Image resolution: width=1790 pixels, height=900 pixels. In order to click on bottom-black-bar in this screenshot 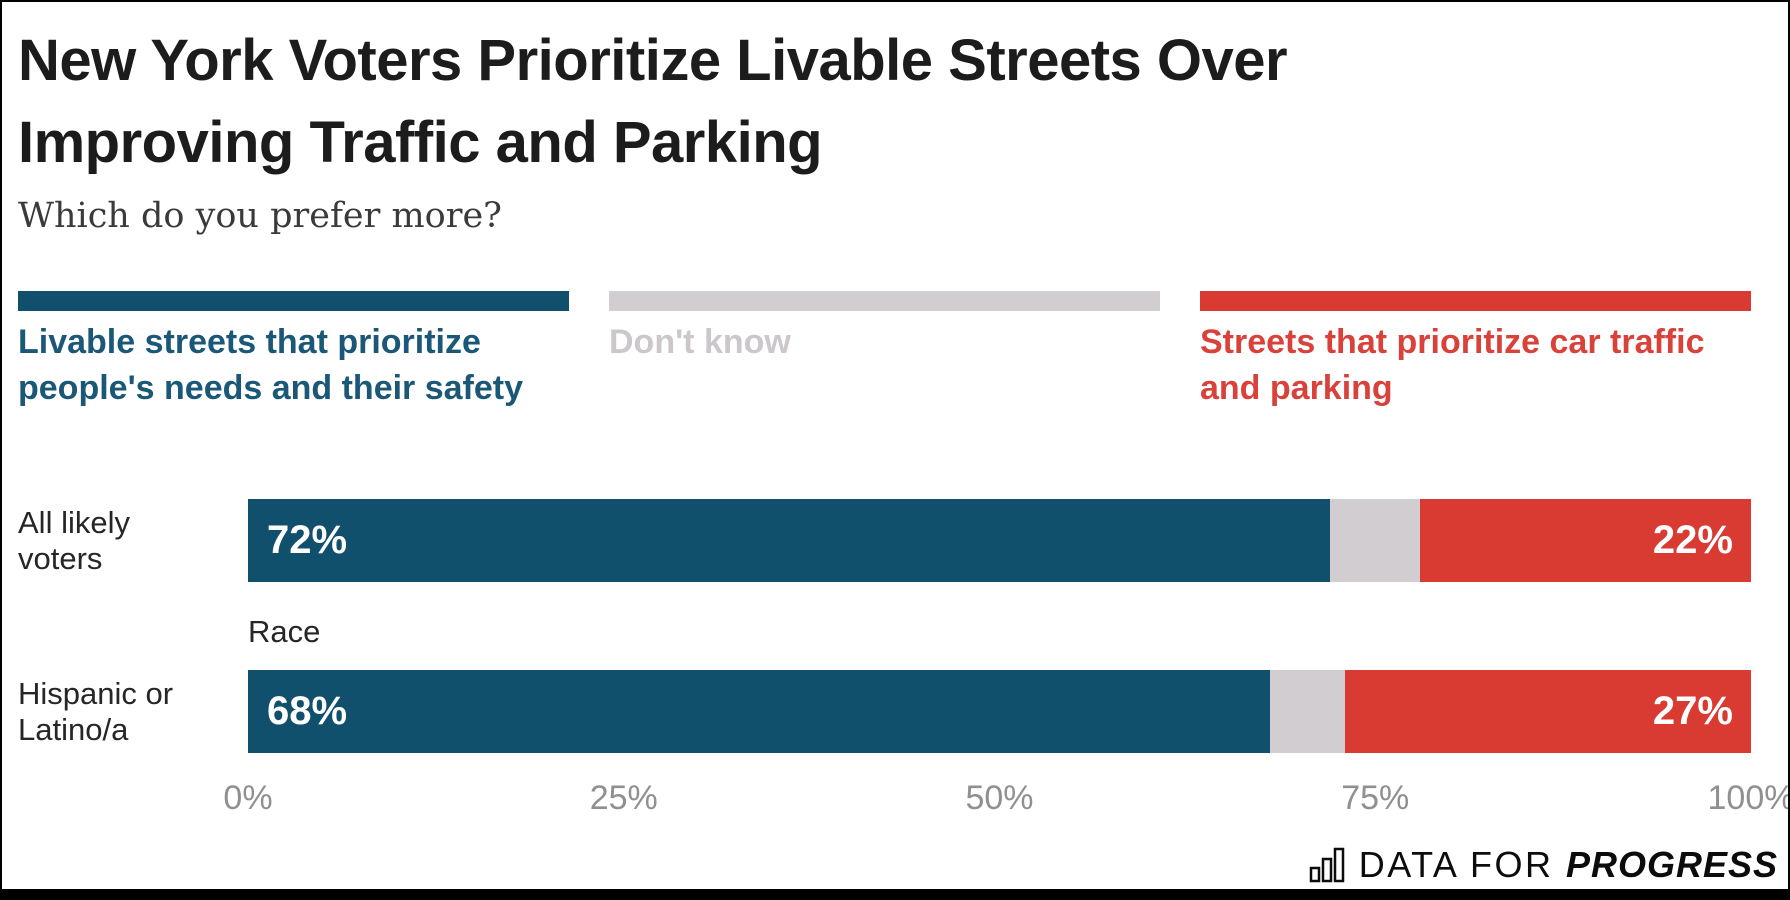, I will do `click(895, 893)`.